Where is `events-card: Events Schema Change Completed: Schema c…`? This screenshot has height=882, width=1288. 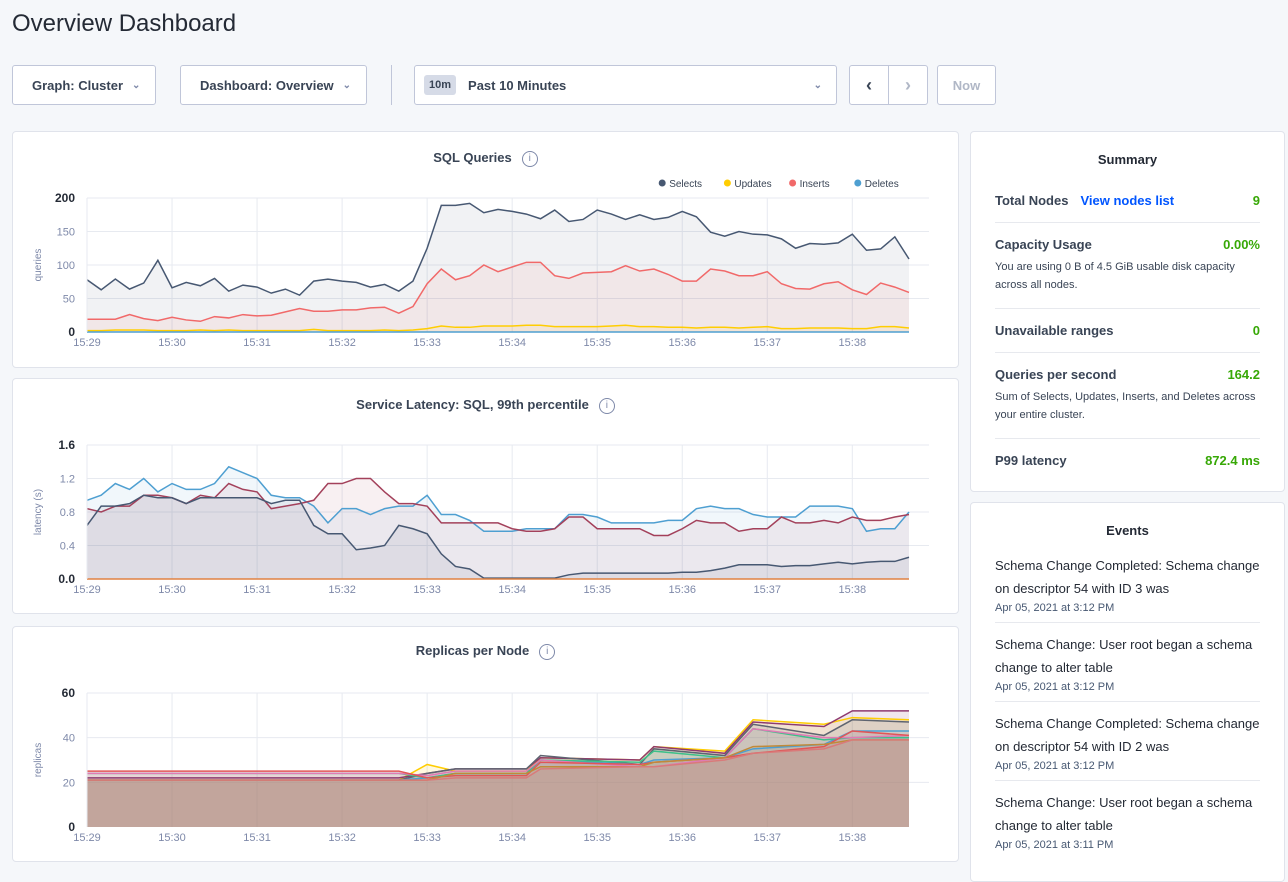
events-card: Events Schema Change Completed: Schema c… is located at coordinates (1127, 692).